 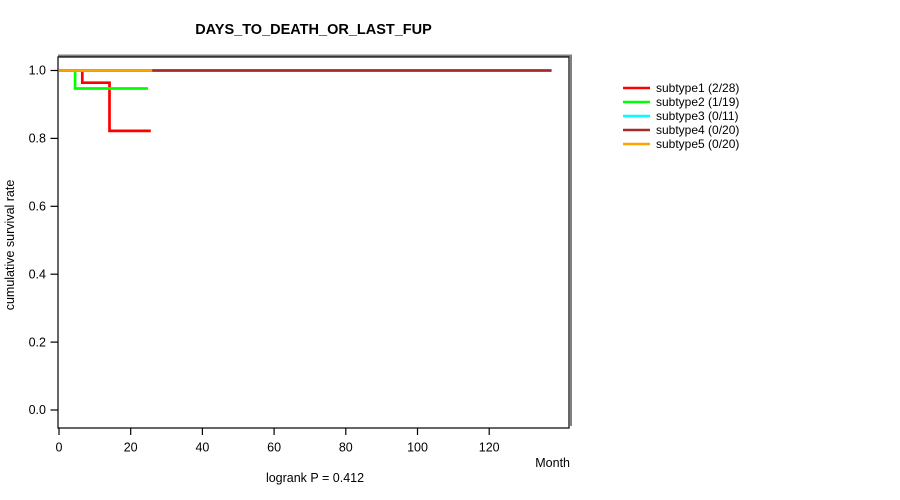 What do you see at coordinates (59, 448) in the screenshot?
I see `x-tick-label: 0` at bounding box center [59, 448].